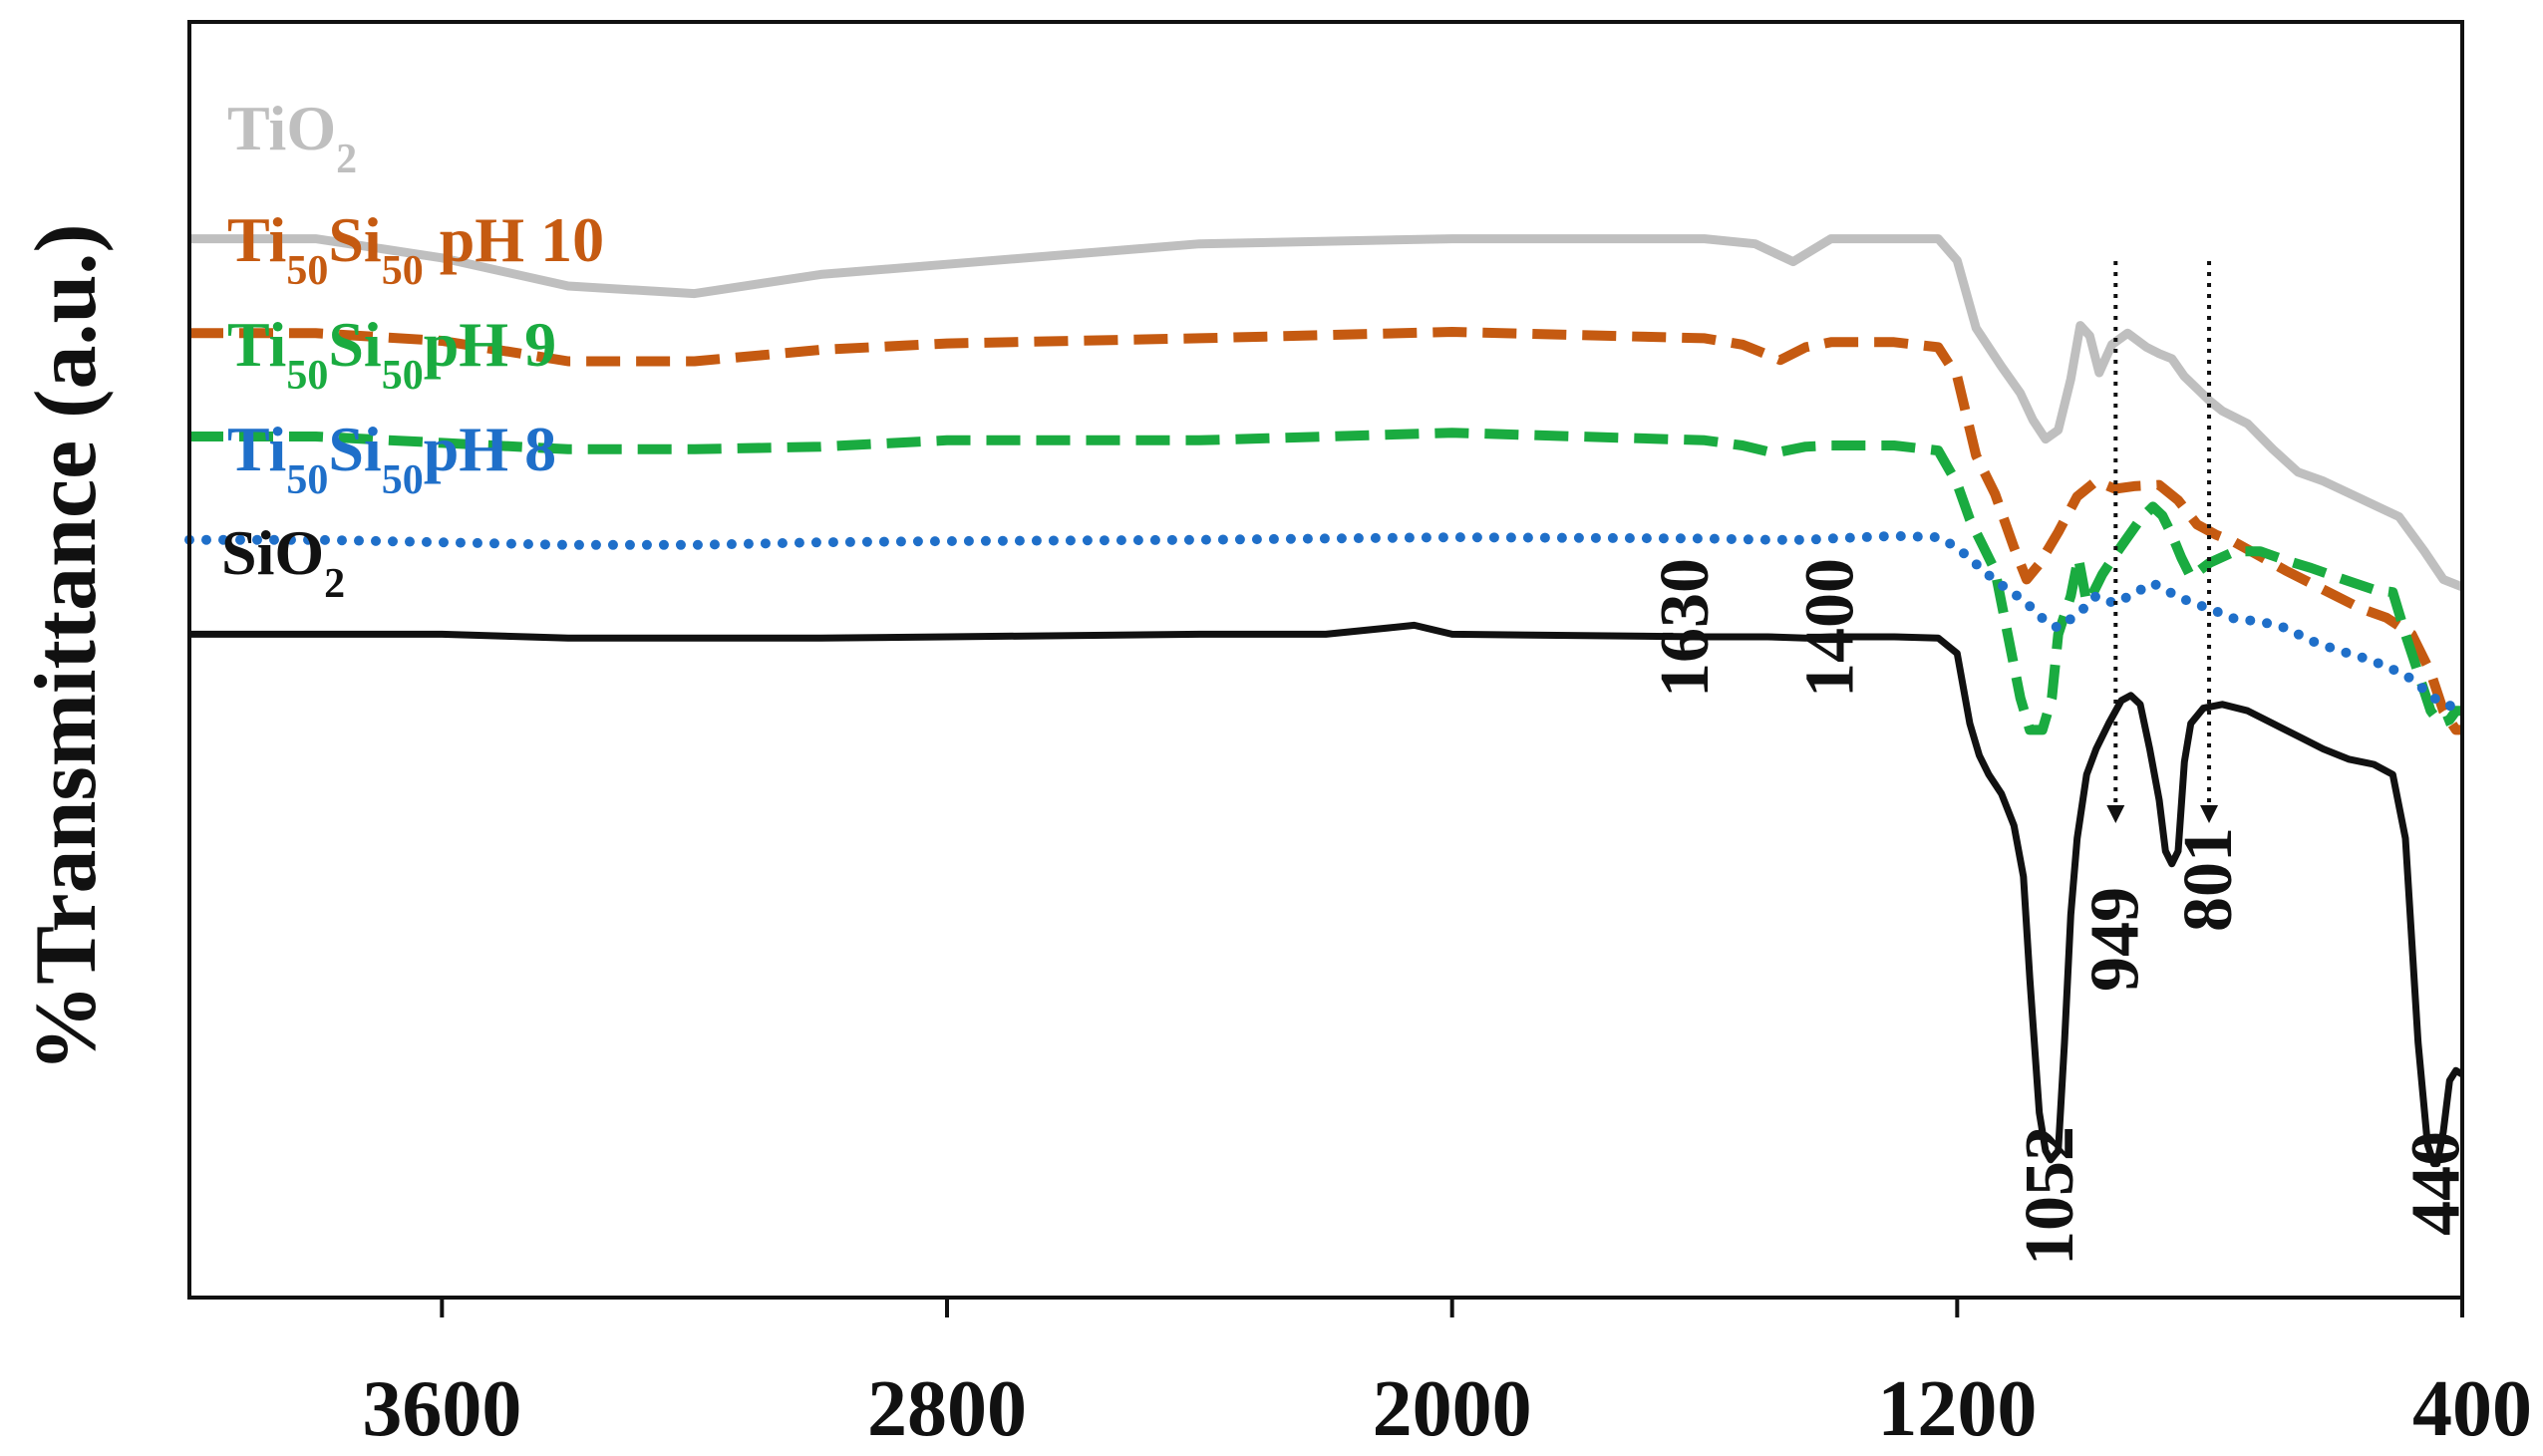 Image resolution: width=2543 pixels, height=1456 pixels. Describe the element at coordinates (2472, 1409) in the screenshot. I see `x-tick-label-400: 400` at that location.